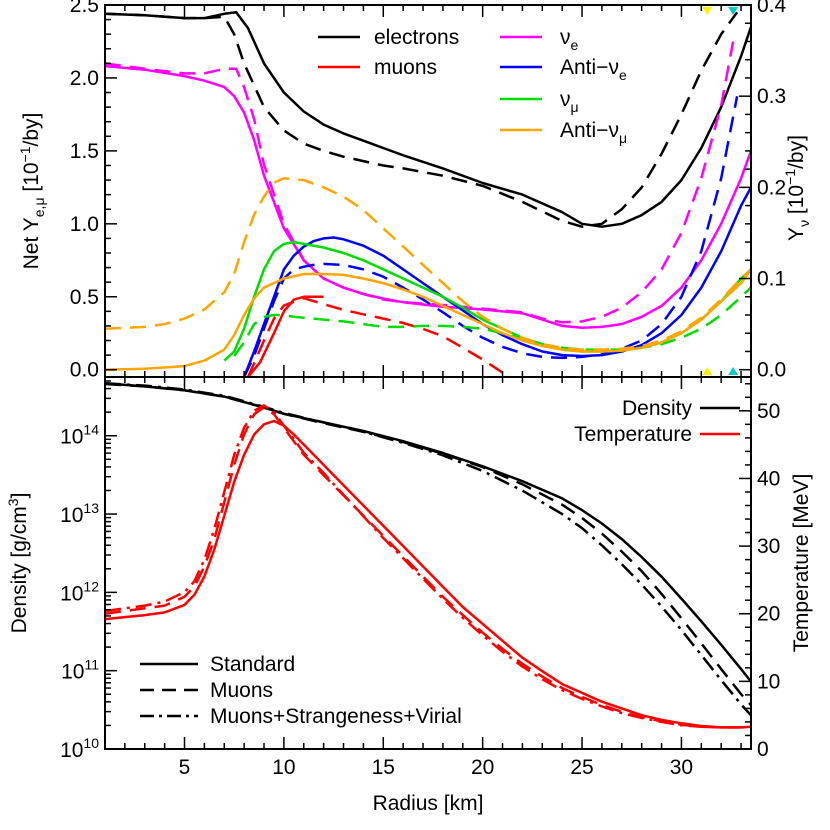  I want to click on bottom-legend-quantity: Density Temperature, so click(657, 421).